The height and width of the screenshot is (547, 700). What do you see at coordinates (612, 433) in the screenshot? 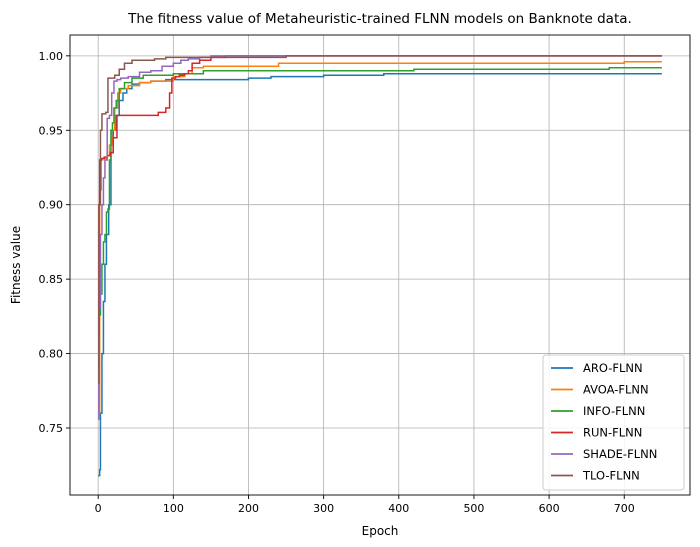
I see `legend-label-run-flnn: RUN-FLNN` at bounding box center [612, 433].